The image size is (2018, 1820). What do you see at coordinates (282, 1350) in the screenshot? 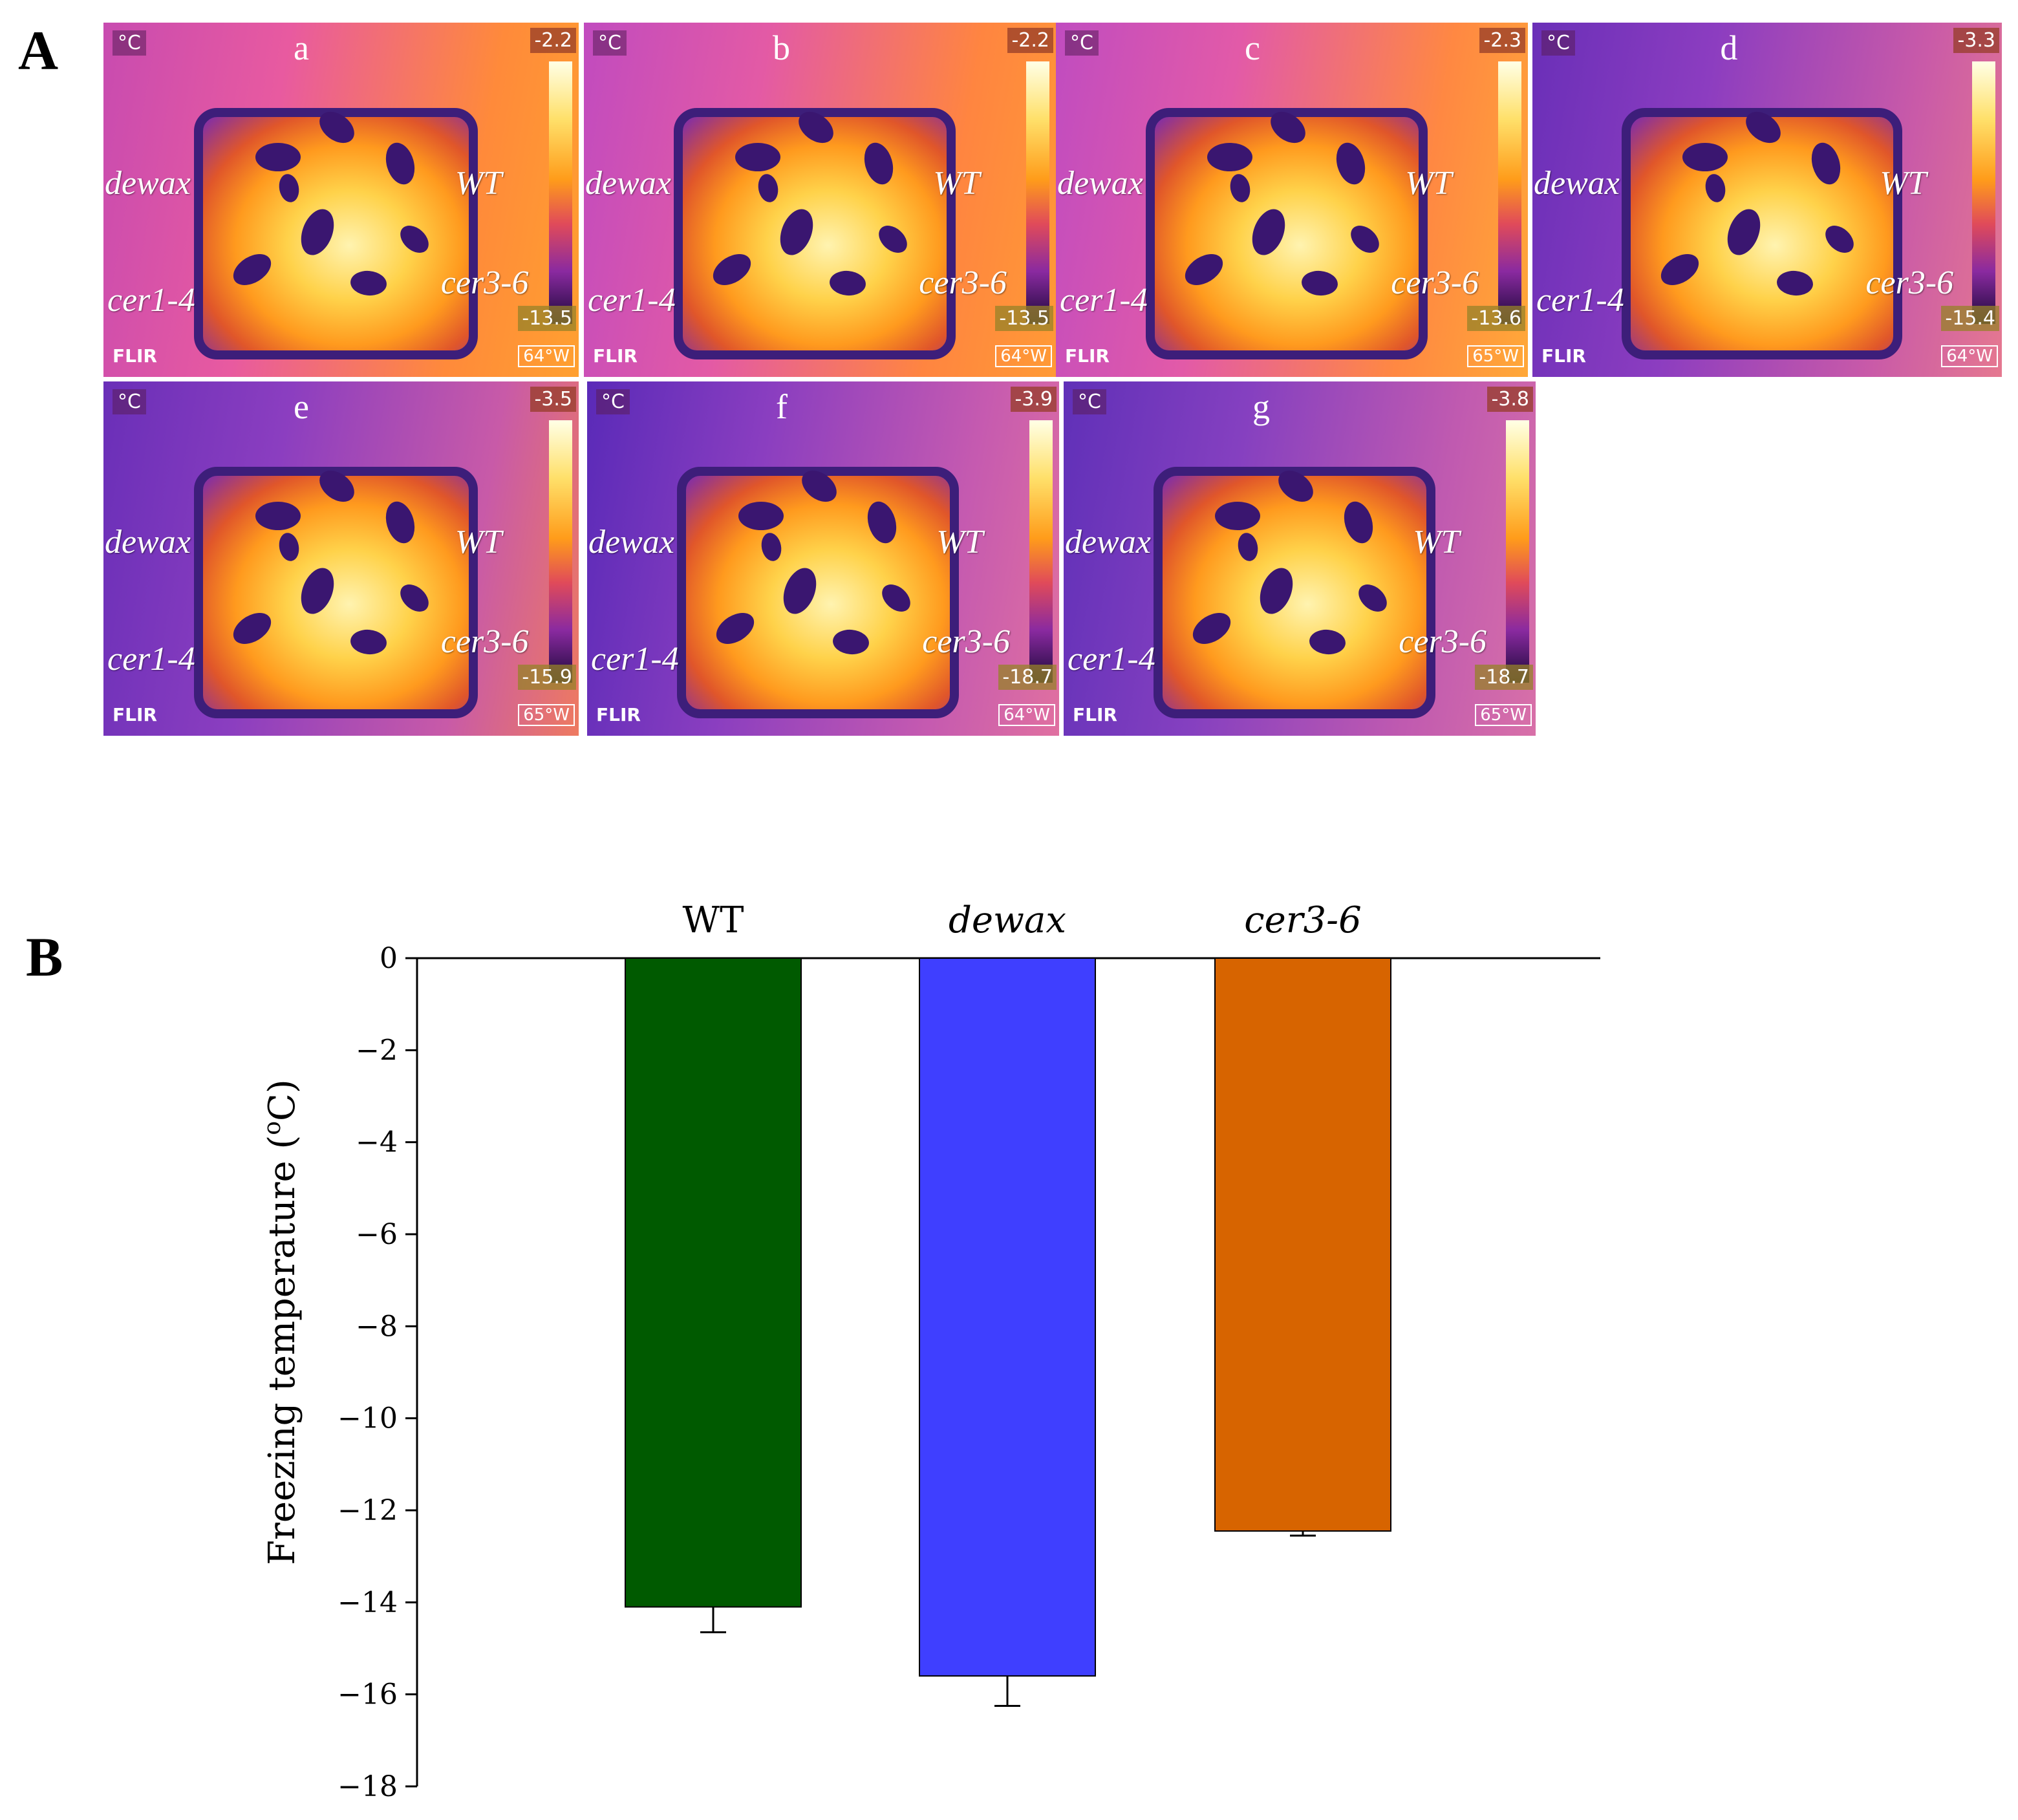
I see `y-axis-label-text: Freezing temperature (` at bounding box center [282, 1350].